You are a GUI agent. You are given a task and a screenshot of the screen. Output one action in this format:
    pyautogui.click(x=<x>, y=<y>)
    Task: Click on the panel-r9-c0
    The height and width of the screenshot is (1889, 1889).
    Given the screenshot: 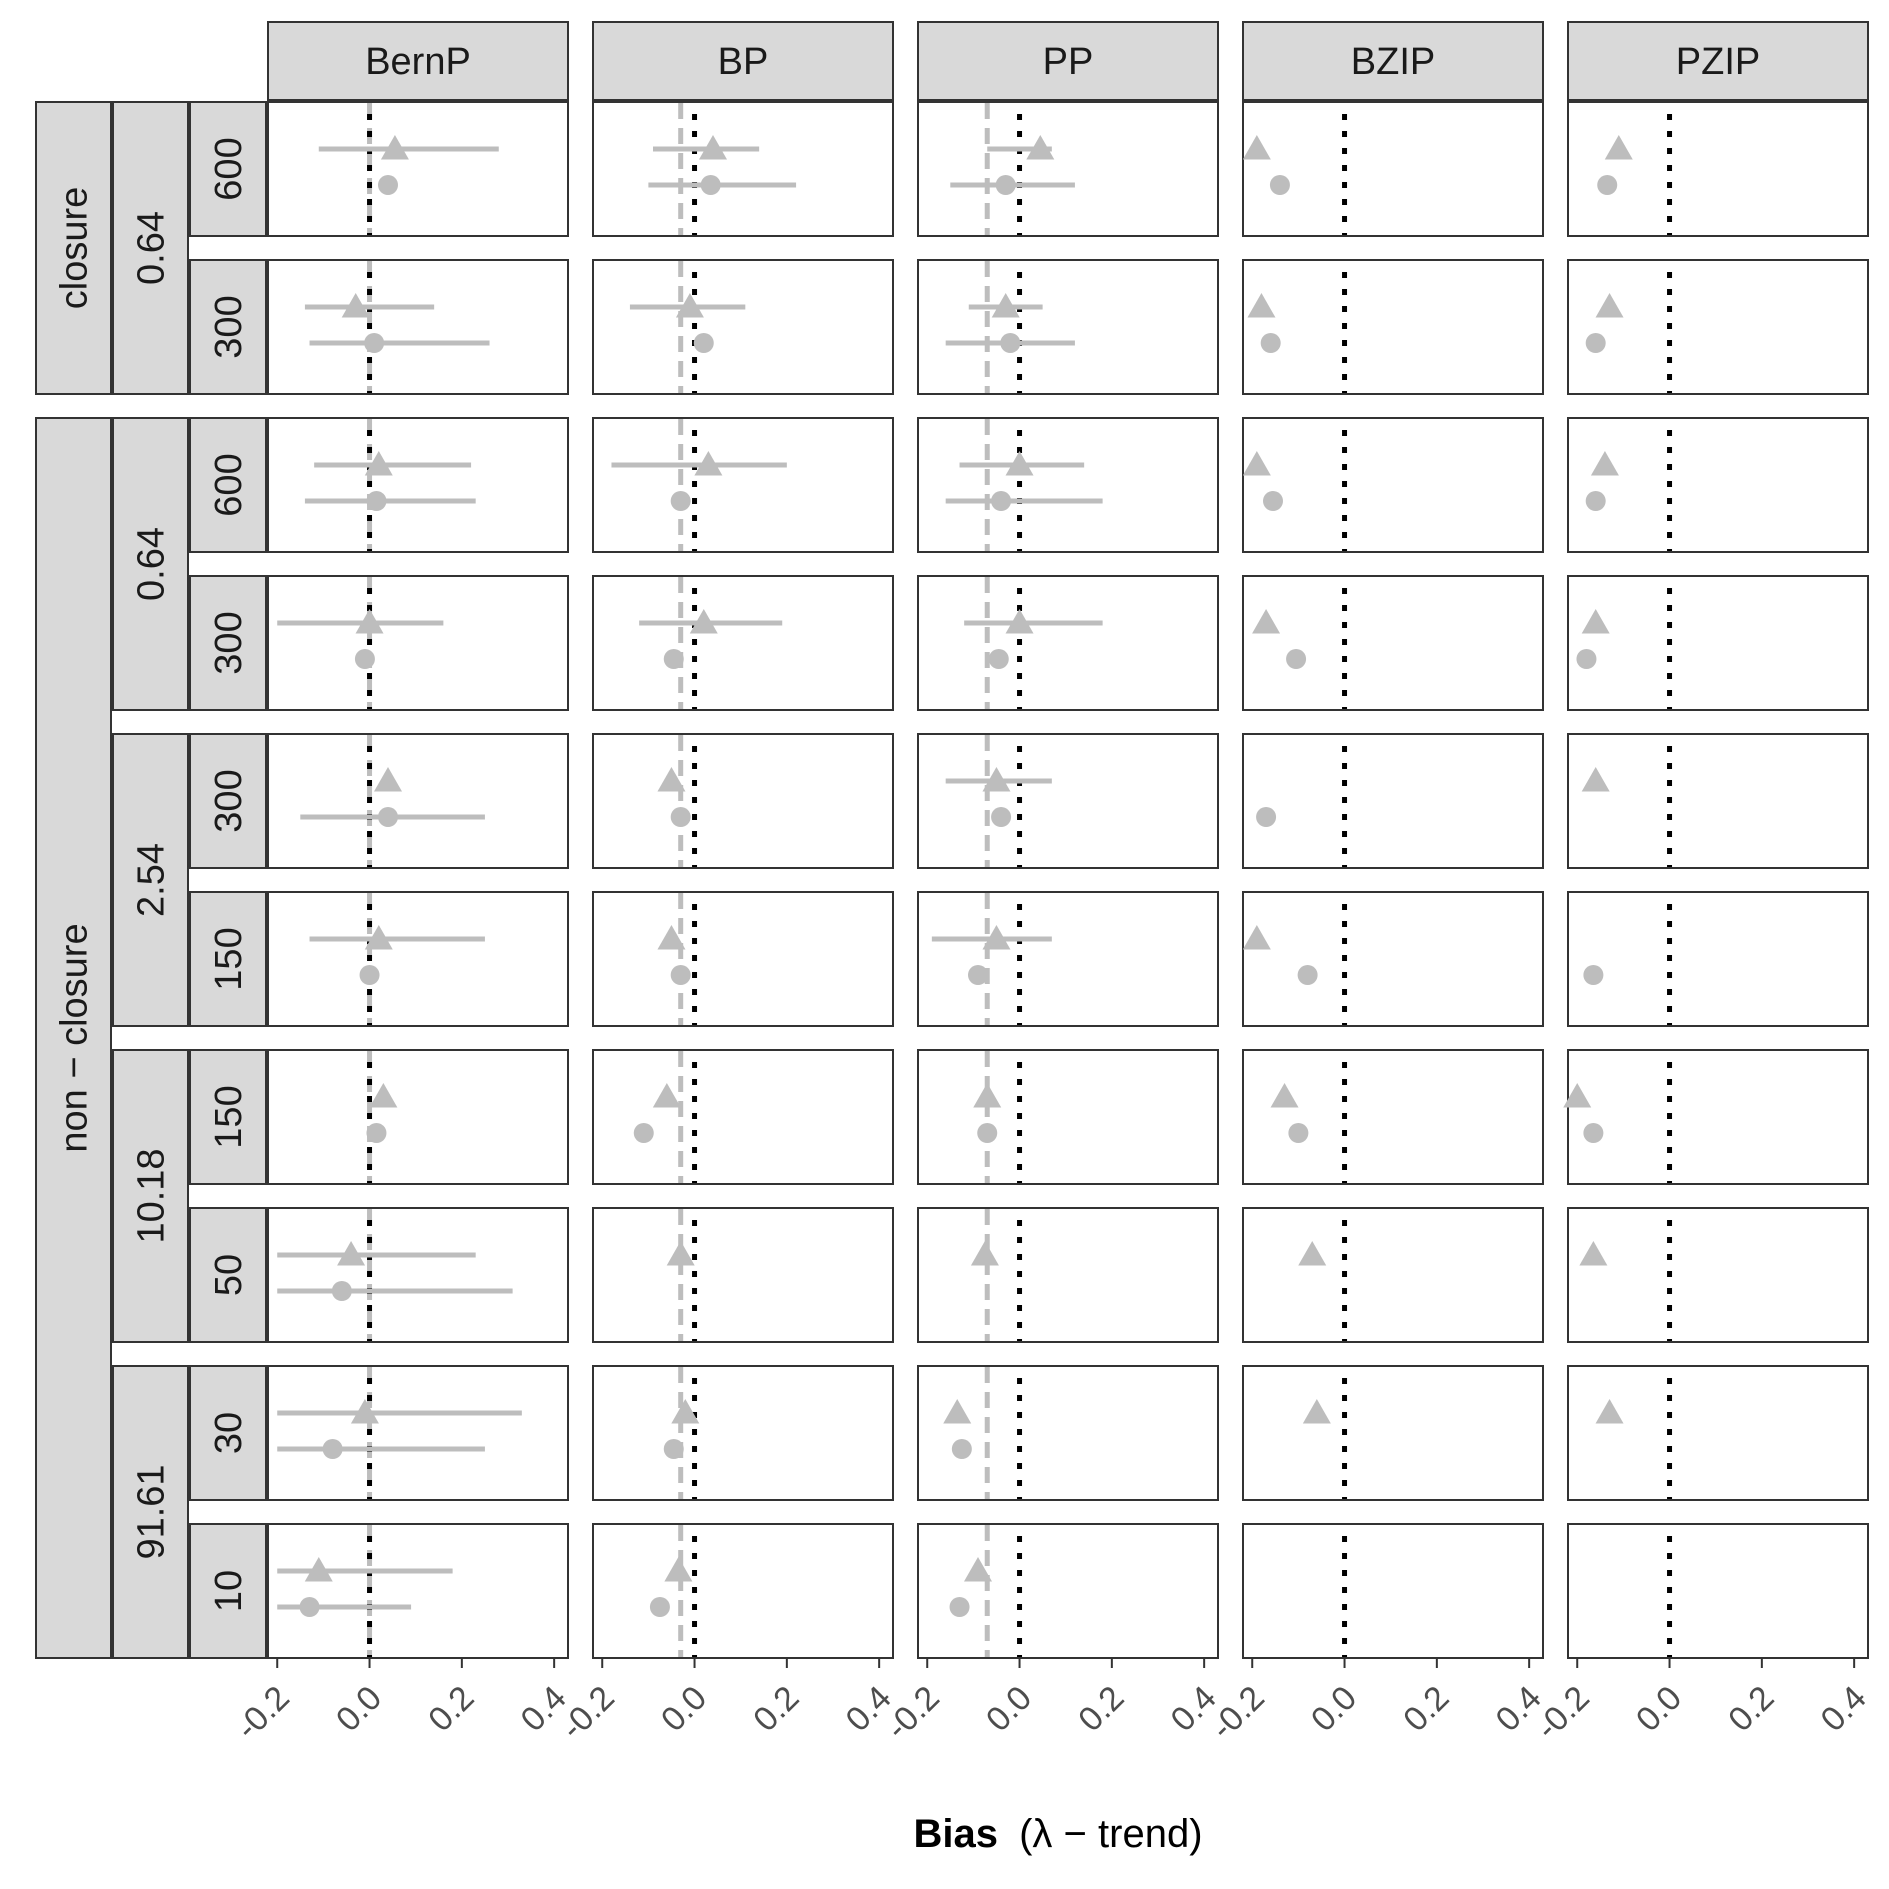 What is the action you would take?
    pyautogui.click(x=418, y=1591)
    